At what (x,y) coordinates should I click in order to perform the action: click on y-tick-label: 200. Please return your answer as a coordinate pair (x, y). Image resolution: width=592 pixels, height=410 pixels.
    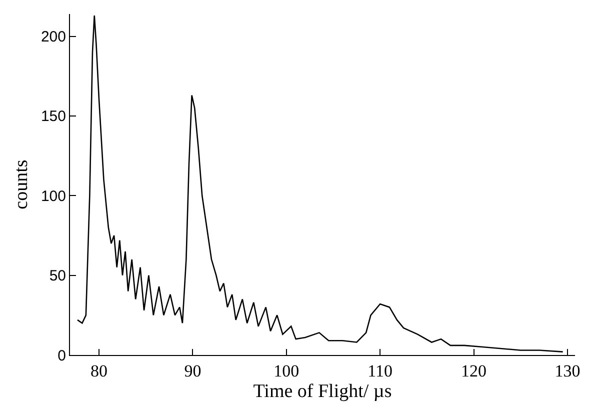
    Looking at the image, I should click on (53, 37).